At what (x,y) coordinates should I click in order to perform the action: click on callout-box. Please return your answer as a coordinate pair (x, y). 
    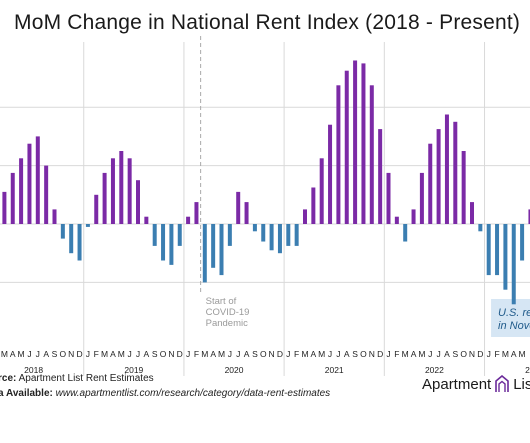
    Looking at the image, I should click on (510, 318).